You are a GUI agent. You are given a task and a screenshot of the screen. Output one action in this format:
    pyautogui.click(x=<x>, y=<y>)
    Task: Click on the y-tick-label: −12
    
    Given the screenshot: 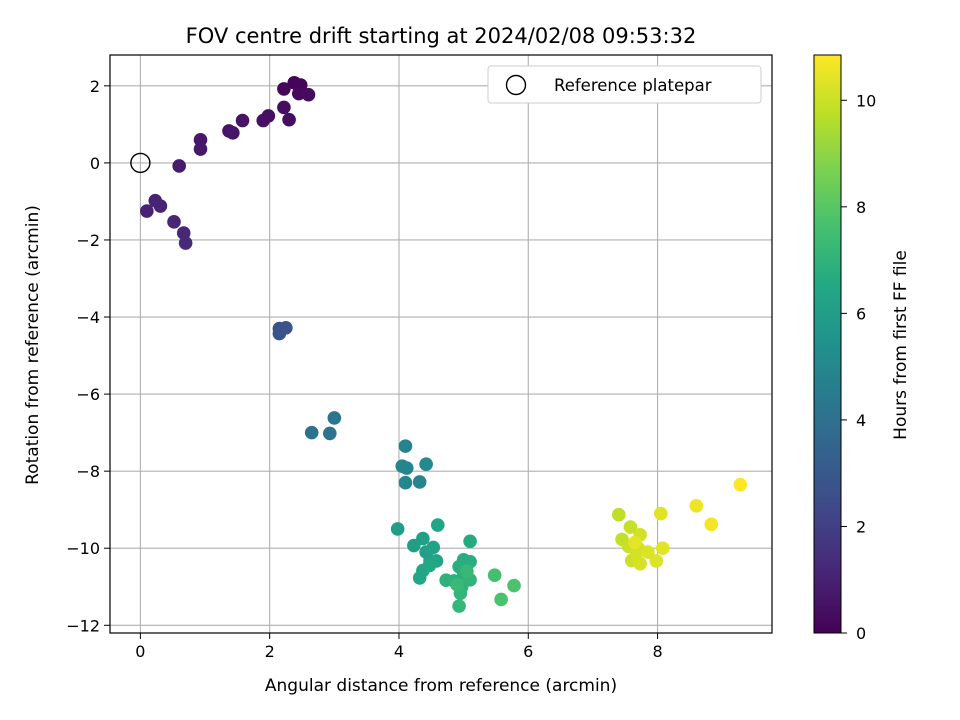 What is the action you would take?
    pyautogui.click(x=83, y=625)
    